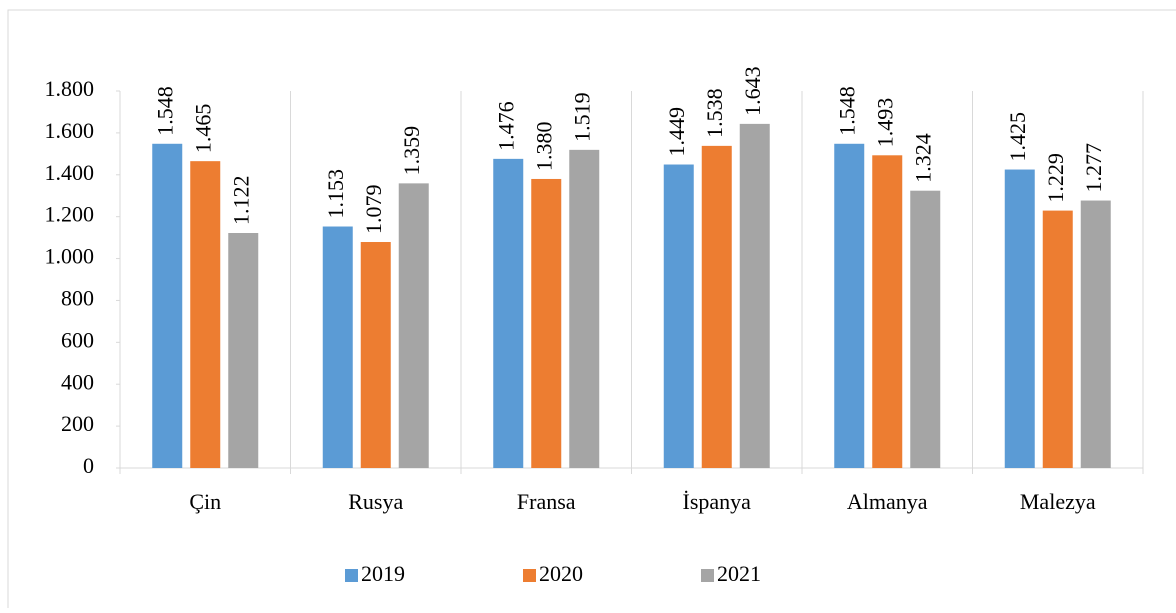 Image resolution: width=1176 pixels, height=613 pixels. I want to click on y-tick-label: 0, so click(88, 465).